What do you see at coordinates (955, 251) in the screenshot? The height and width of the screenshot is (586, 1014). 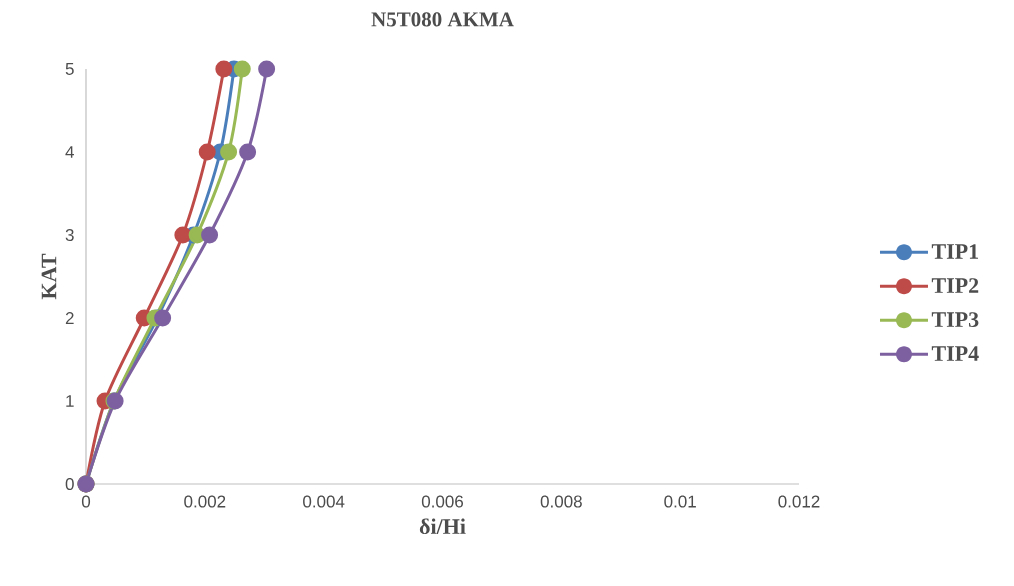 I see `legend-label: TIP1` at bounding box center [955, 251].